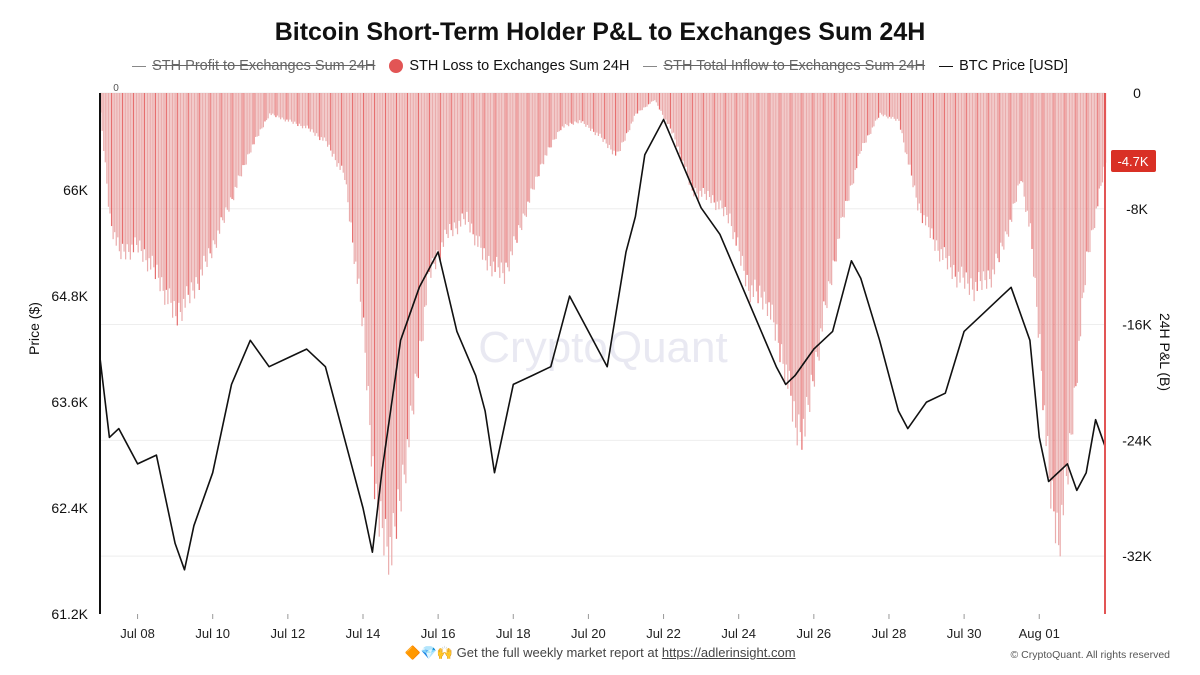 The width and height of the screenshot is (1200, 675). Describe the element at coordinates (728, 652) in the screenshot. I see `footer-link: https://adlerinsight.com` at that location.